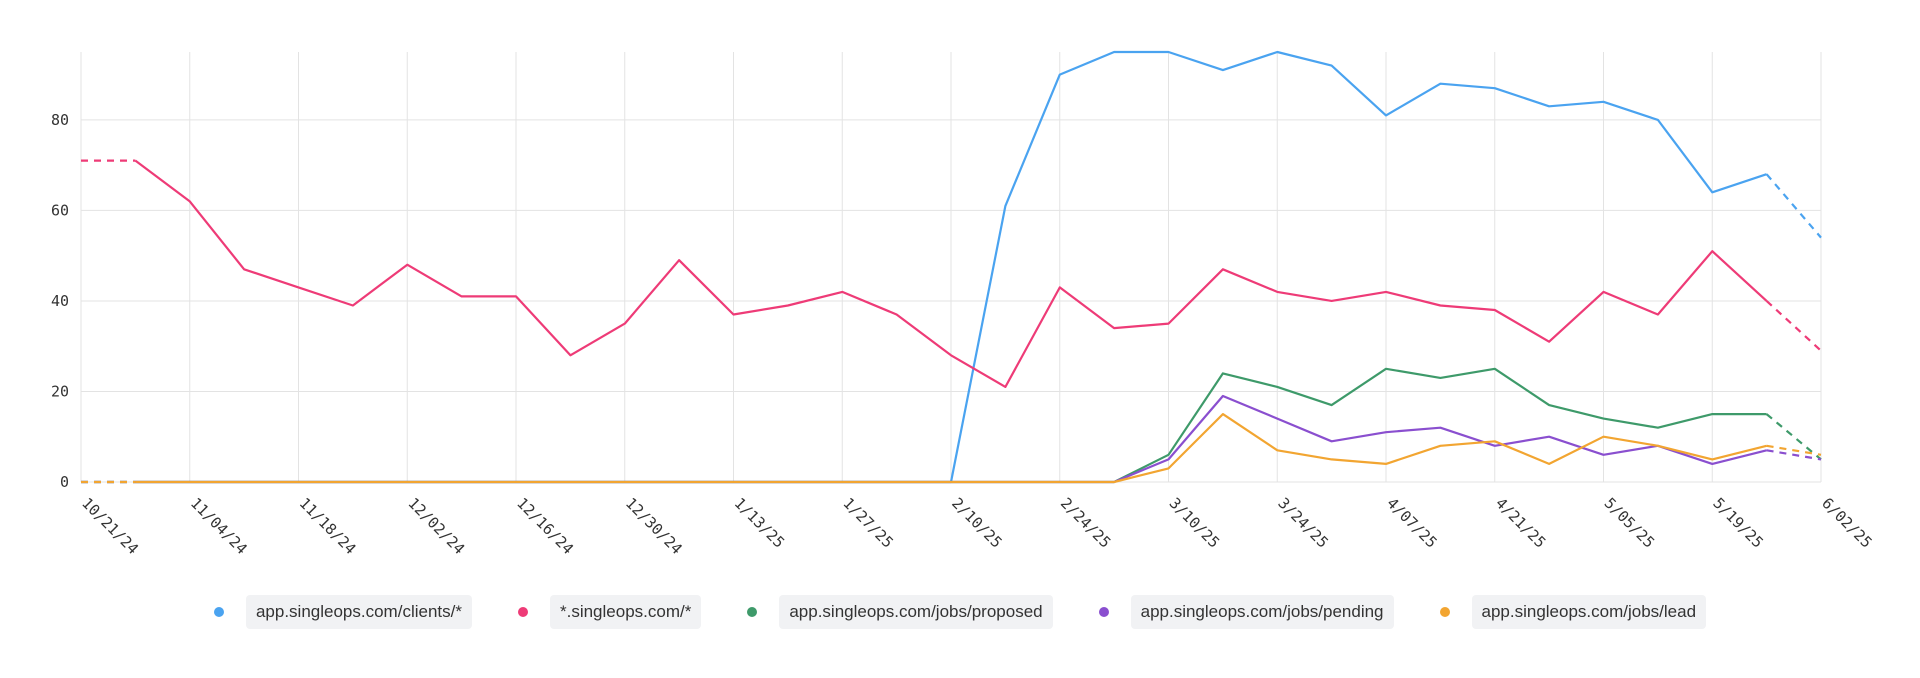 The width and height of the screenshot is (1920, 678). Describe the element at coordinates (545, 526) in the screenshot. I see `x-tick-label: 12/16/24` at that location.